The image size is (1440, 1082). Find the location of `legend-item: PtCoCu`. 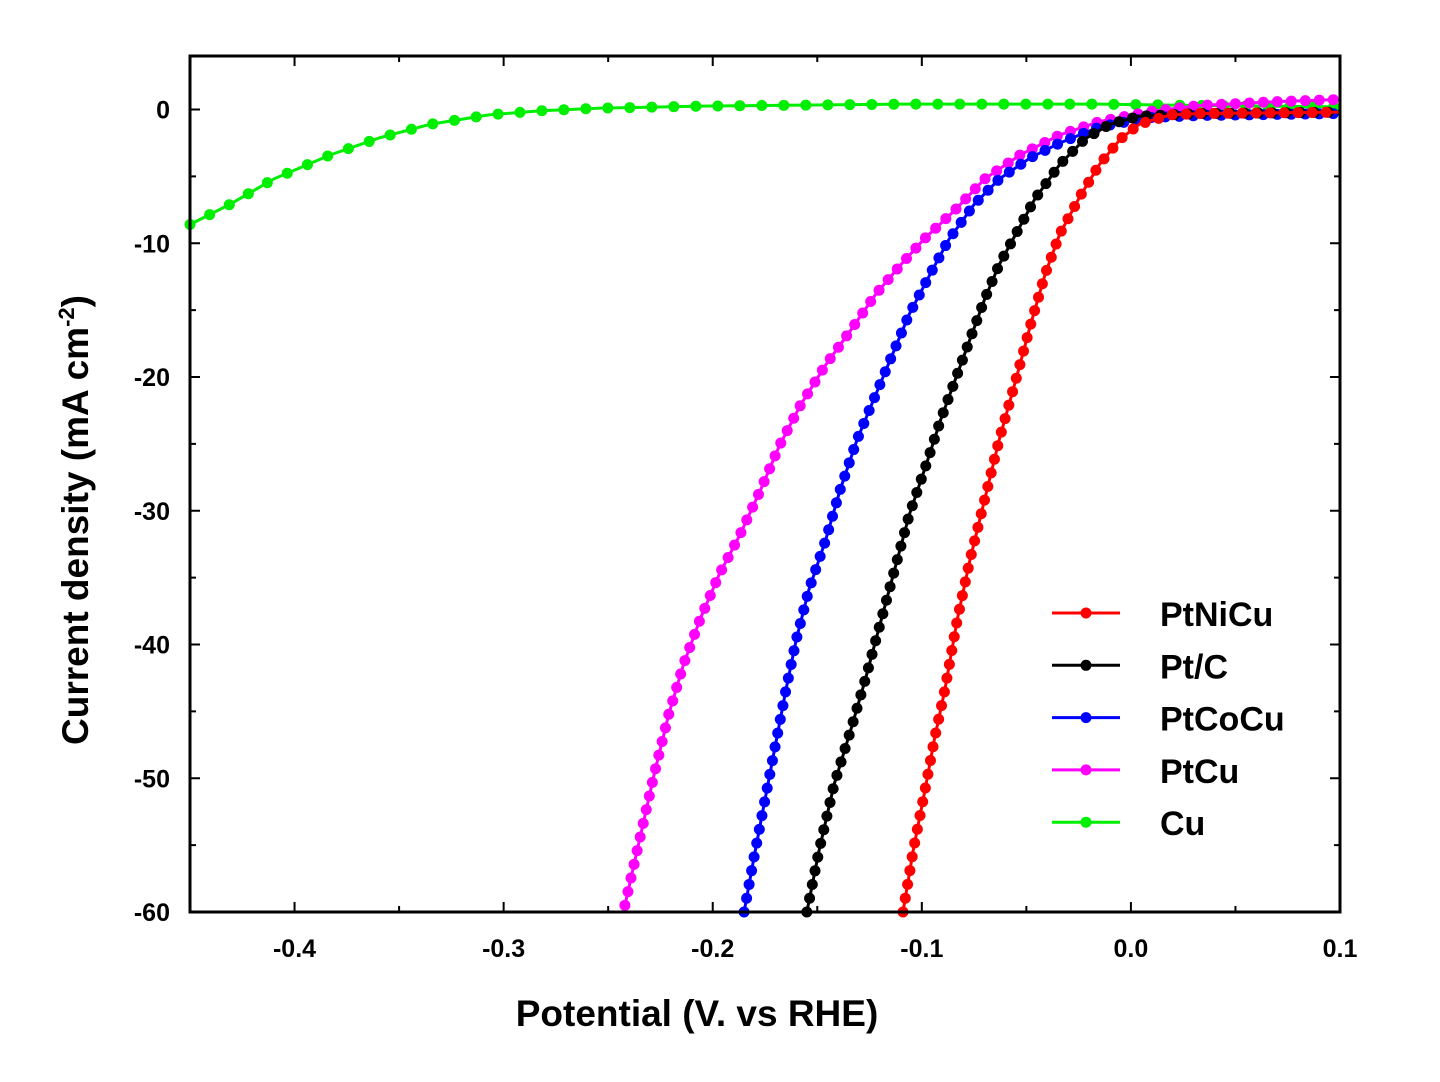

legend-item: PtCoCu is located at coordinates (1168, 720).